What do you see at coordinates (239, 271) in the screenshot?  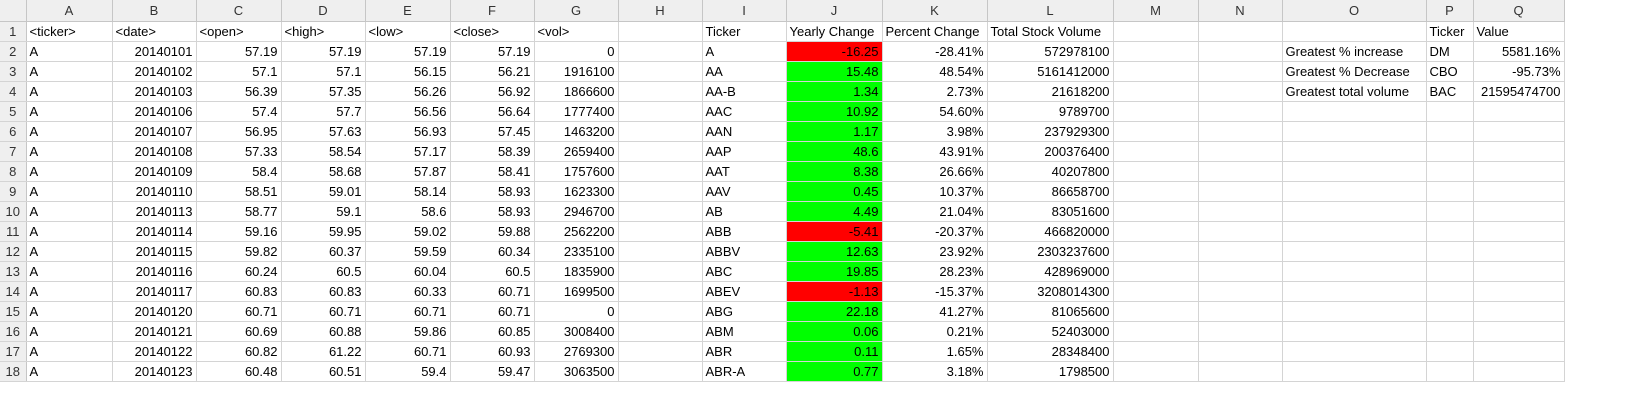 I see `cell-c13: 60.24` at bounding box center [239, 271].